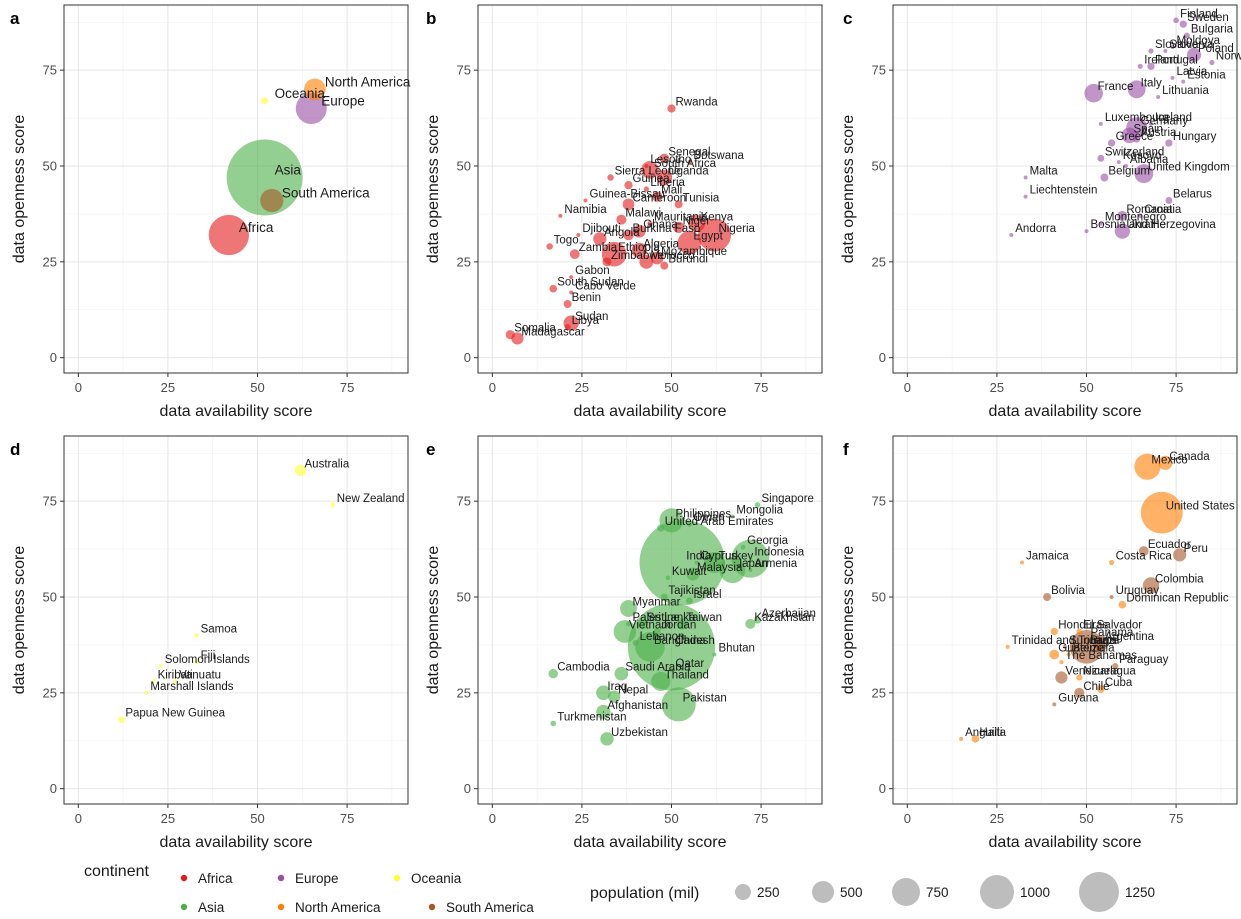 The image size is (1241, 919). What do you see at coordinates (622, 233) in the screenshot?
I see `point-label: Angola` at bounding box center [622, 233].